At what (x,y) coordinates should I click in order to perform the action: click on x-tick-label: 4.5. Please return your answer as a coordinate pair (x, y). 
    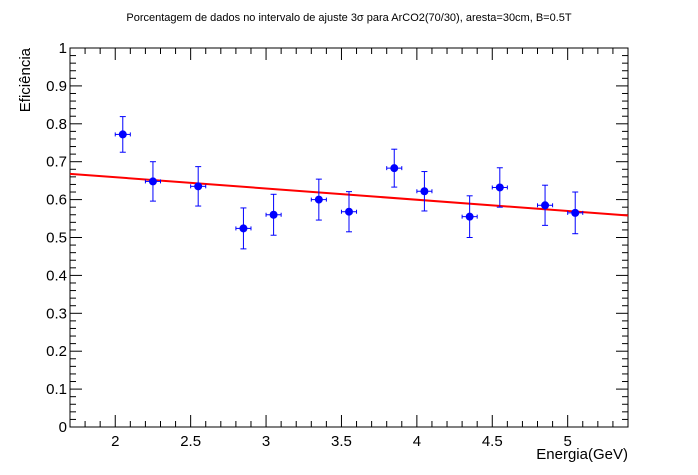
    Looking at the image, I should click on (492, 441).